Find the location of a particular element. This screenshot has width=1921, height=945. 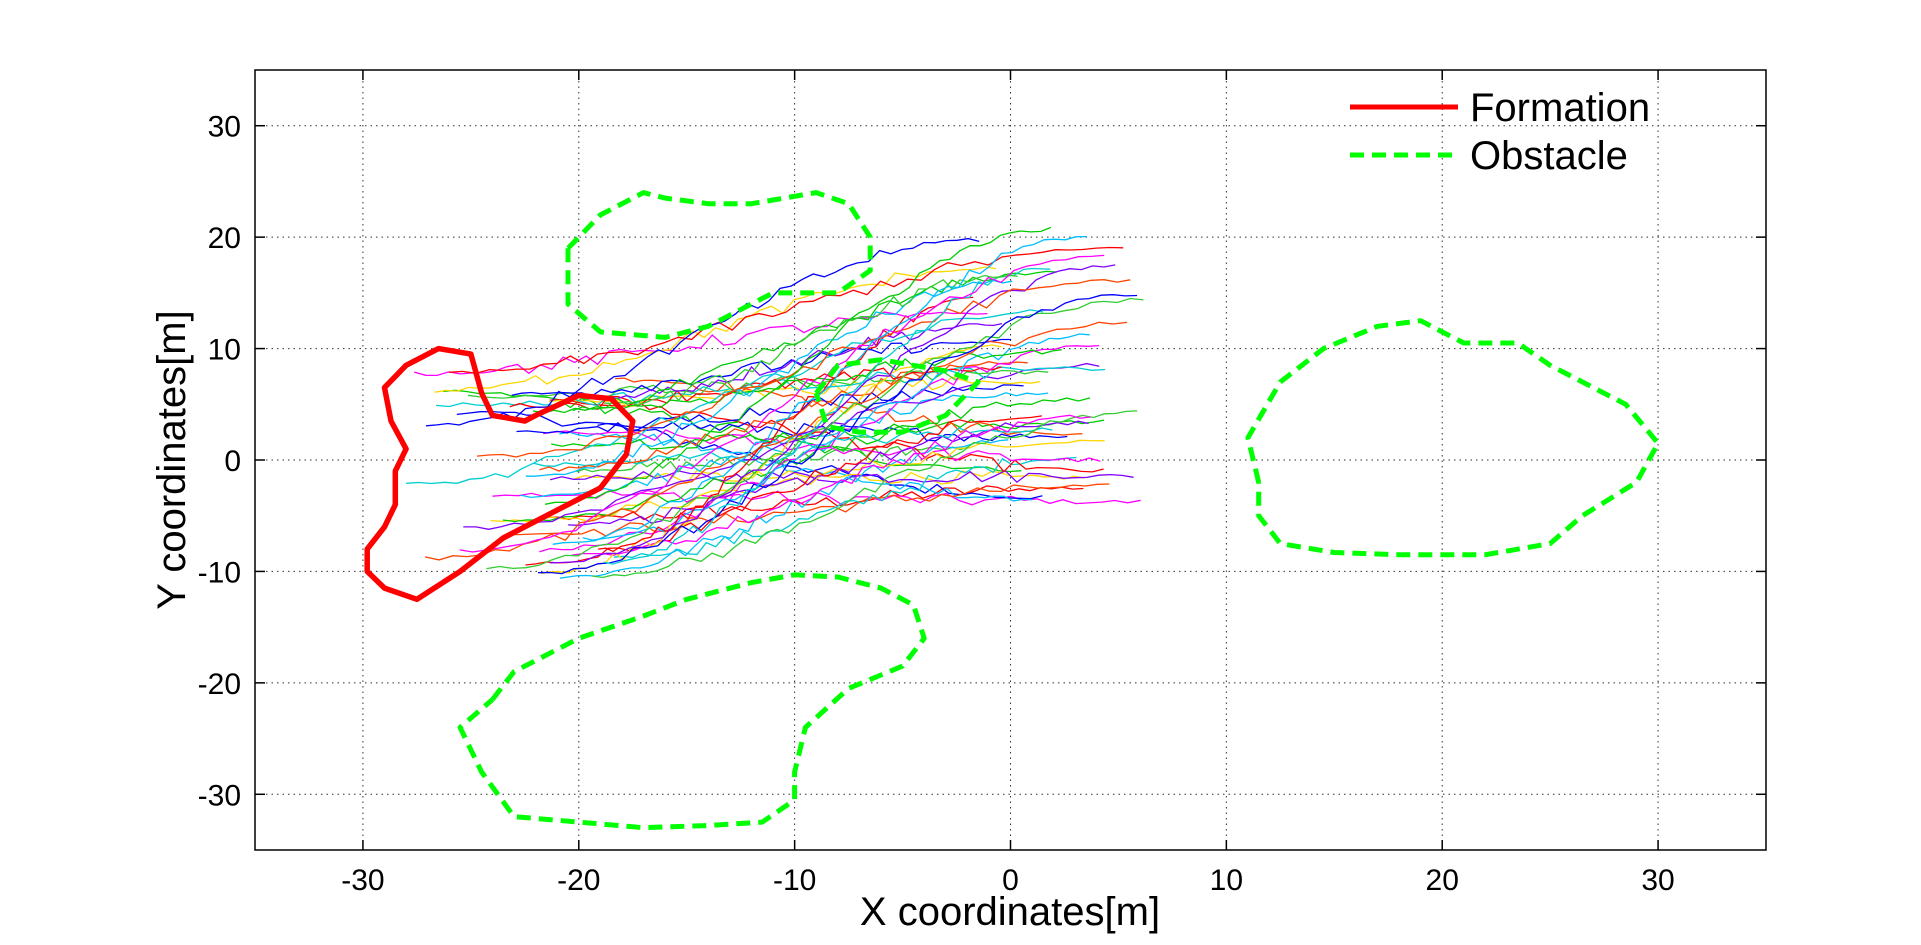

trajectories is located at coordinates (775, 402).